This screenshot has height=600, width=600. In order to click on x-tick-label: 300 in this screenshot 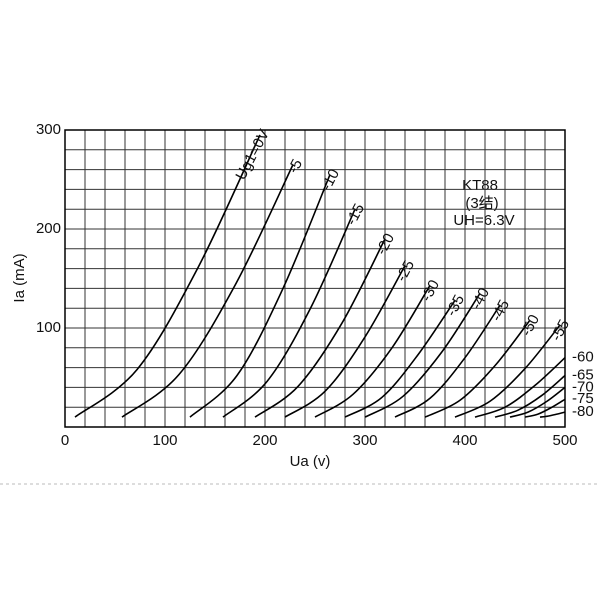, I will do `click(364, 440)`.